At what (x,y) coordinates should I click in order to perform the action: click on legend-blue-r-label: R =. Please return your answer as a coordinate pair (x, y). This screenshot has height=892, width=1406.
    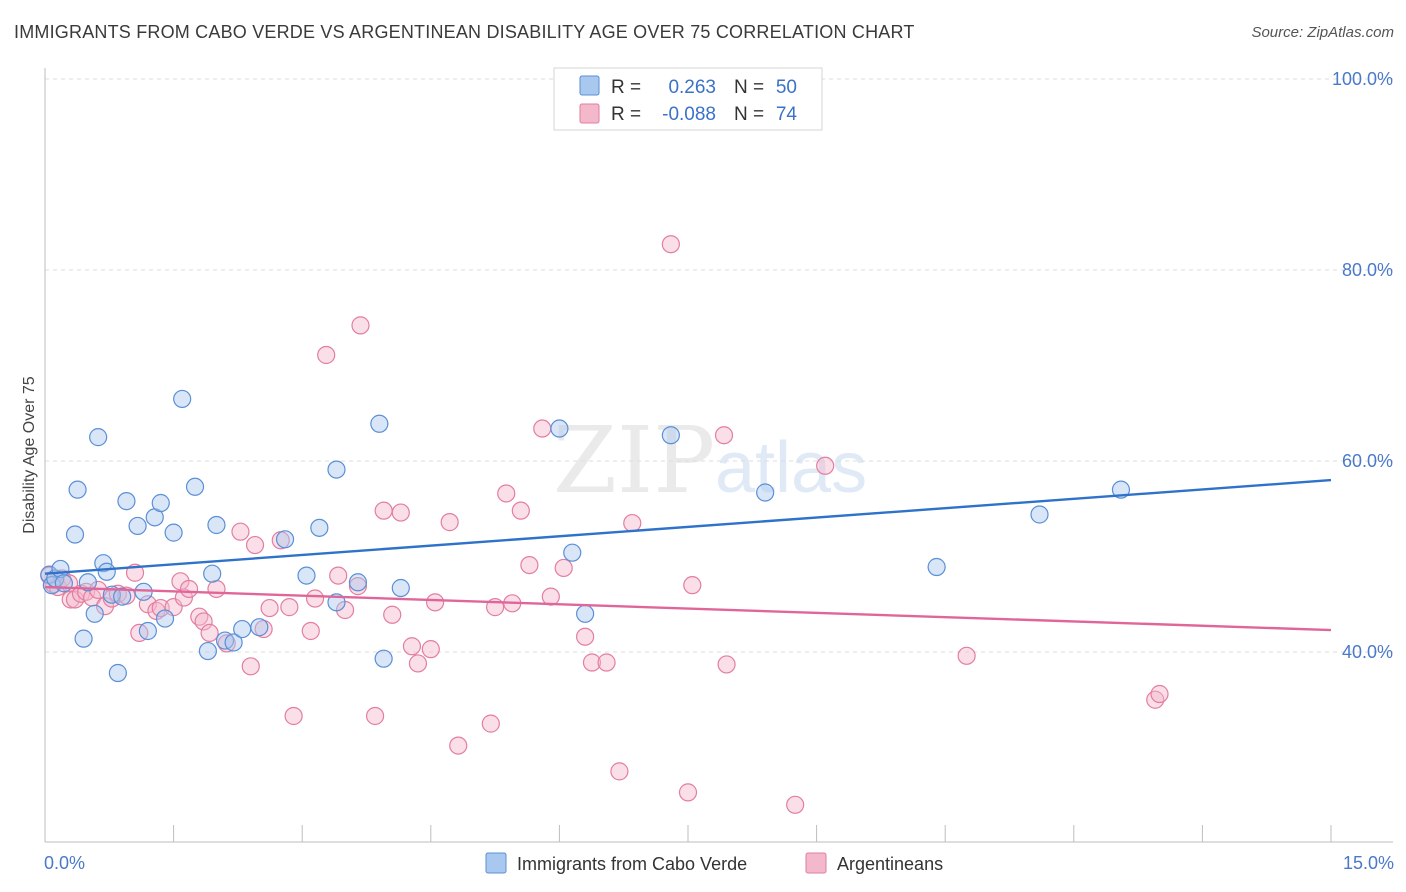
    Looking at the image, I should click on (626, 87).